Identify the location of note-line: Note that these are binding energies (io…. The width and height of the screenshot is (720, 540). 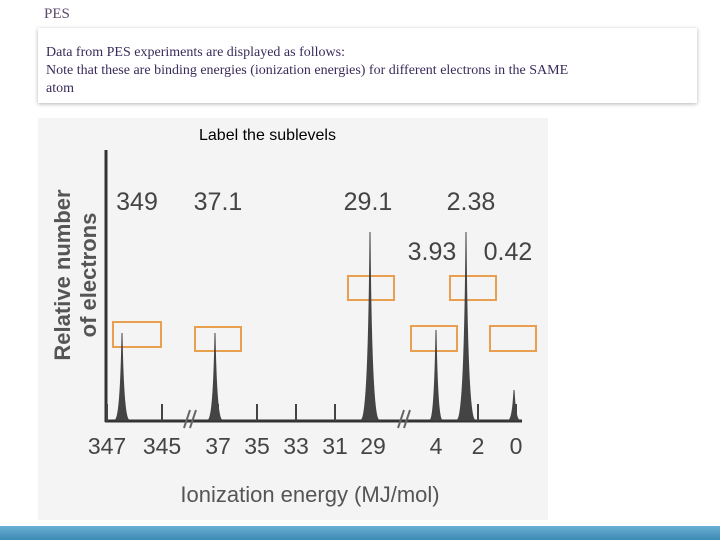
(307, 70).